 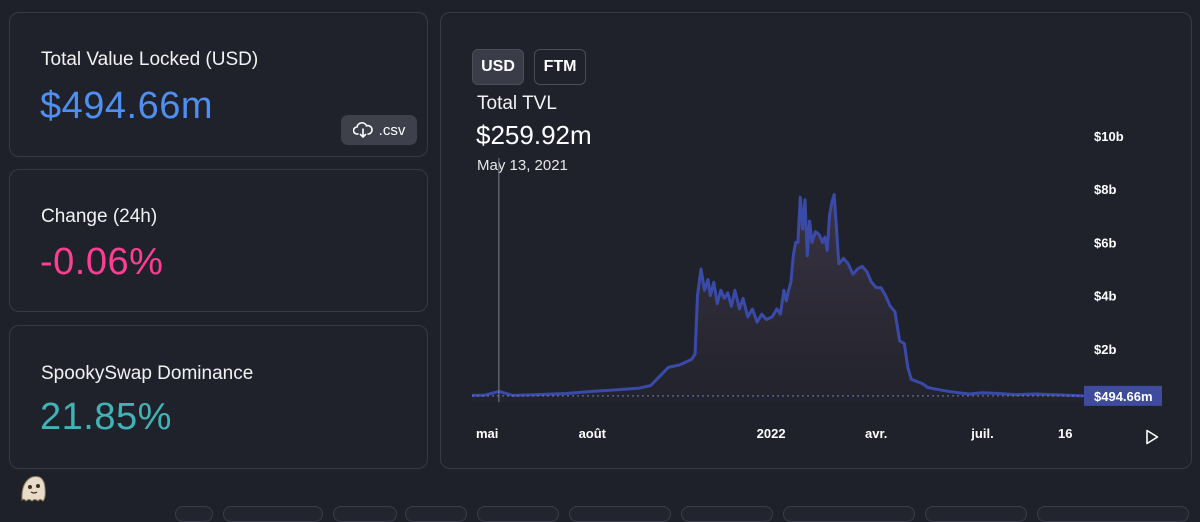 What do you see at coordinates (1105, 242) in the screenshot?
I see `y-tick-label: $6b` at bounding box center [1105, 242].